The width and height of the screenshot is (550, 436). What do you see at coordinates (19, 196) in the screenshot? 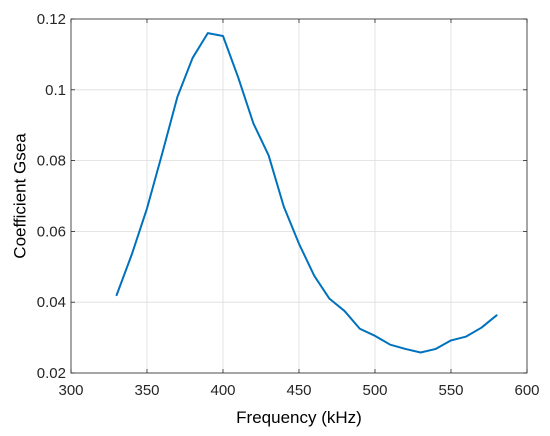
I see `y-axis-label: Coefficient Gsea` at bounding box center [19, 196].